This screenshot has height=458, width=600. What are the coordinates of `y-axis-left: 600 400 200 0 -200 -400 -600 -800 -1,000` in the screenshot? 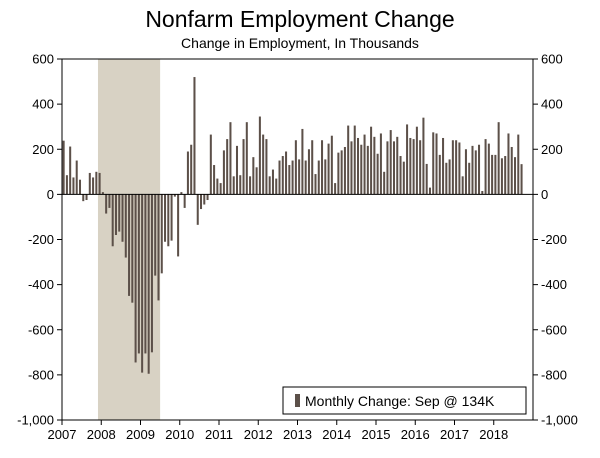 It's located at (39, 240).